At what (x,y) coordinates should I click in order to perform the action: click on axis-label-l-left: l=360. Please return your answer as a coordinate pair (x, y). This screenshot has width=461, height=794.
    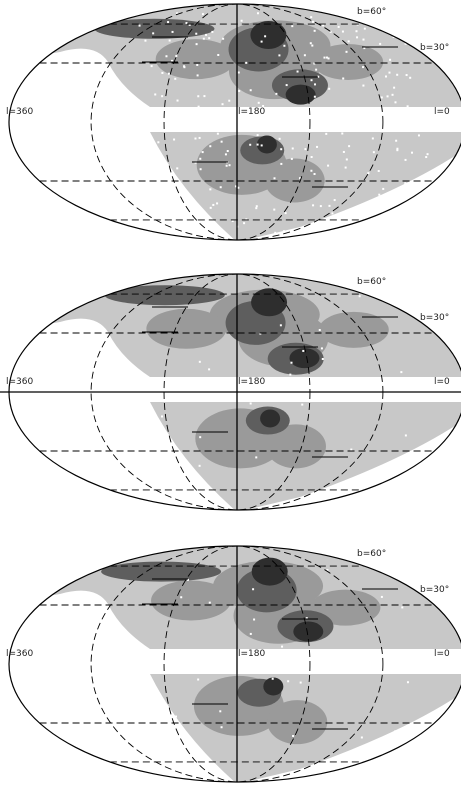
    Looking at the image, I should click on (19, 382).